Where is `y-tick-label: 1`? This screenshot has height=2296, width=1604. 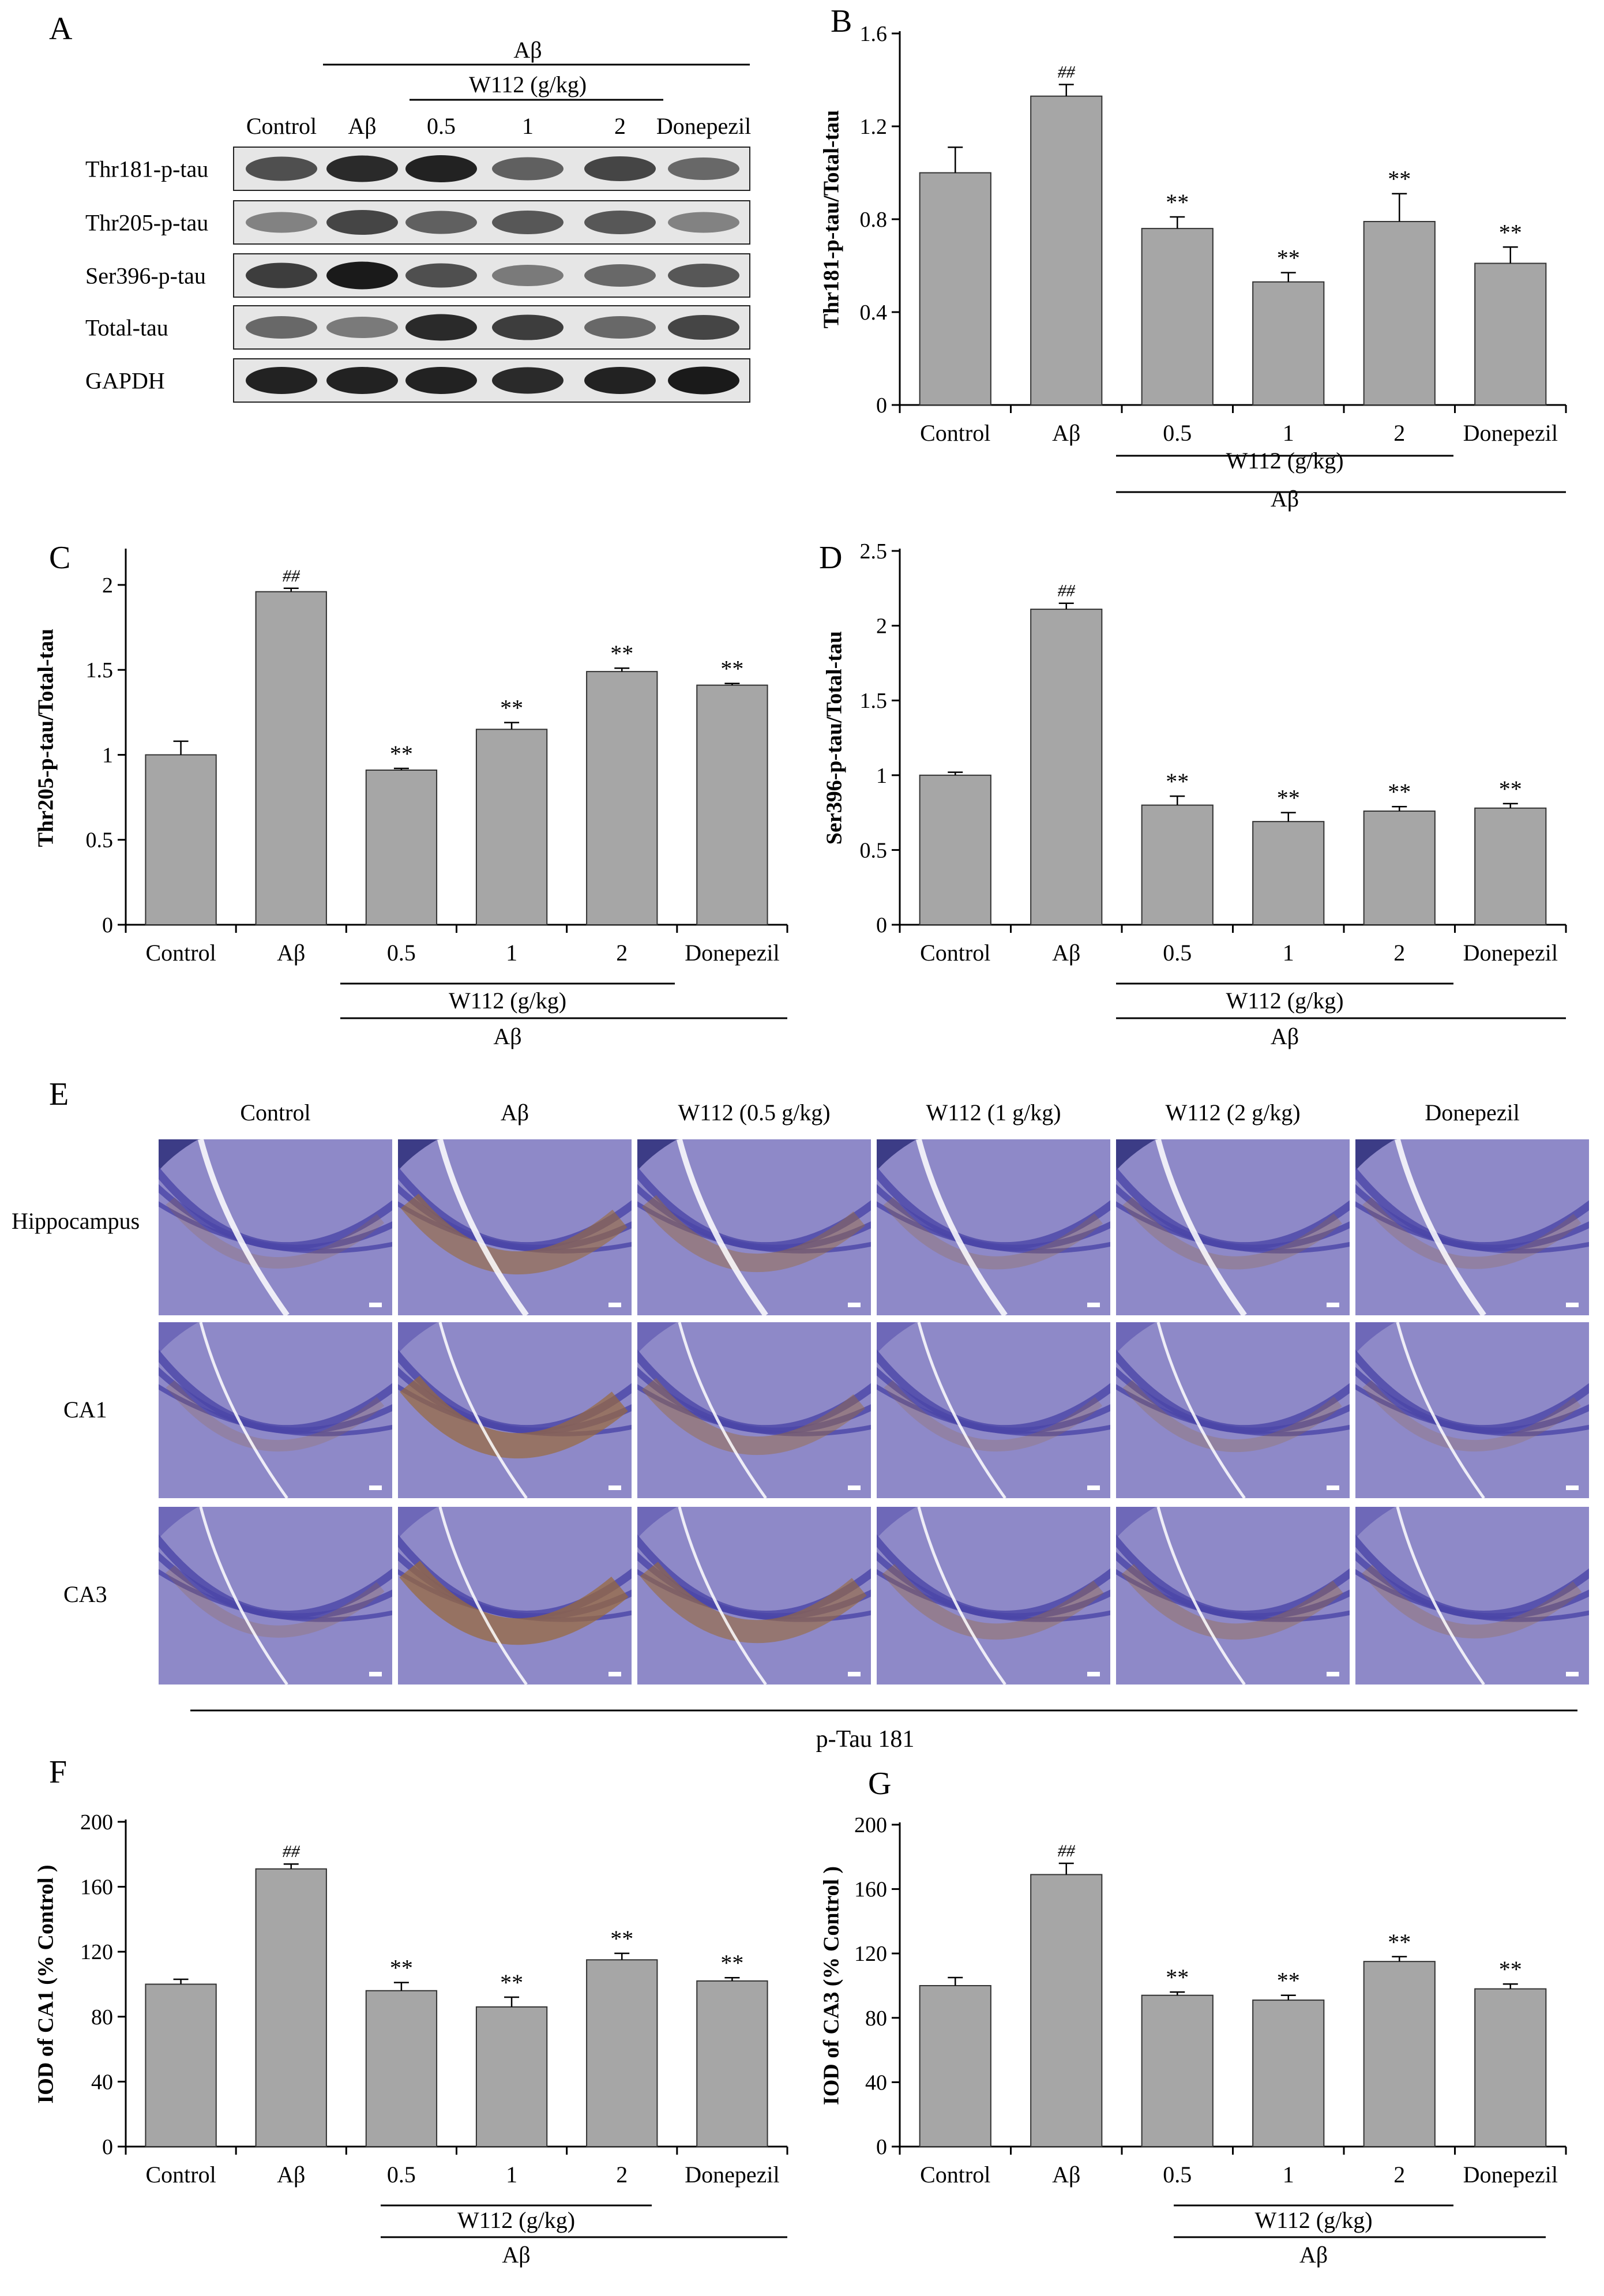
y-tick-label: 1 is located at coordinates (881, 776).